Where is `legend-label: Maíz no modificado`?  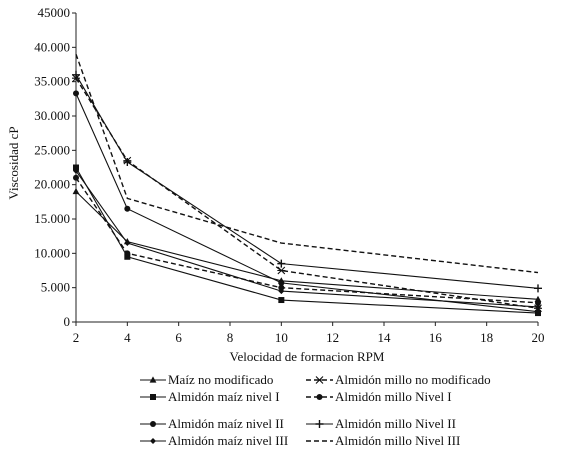 legend-label: Maíz no modificado is located at coordinates (220, 379).